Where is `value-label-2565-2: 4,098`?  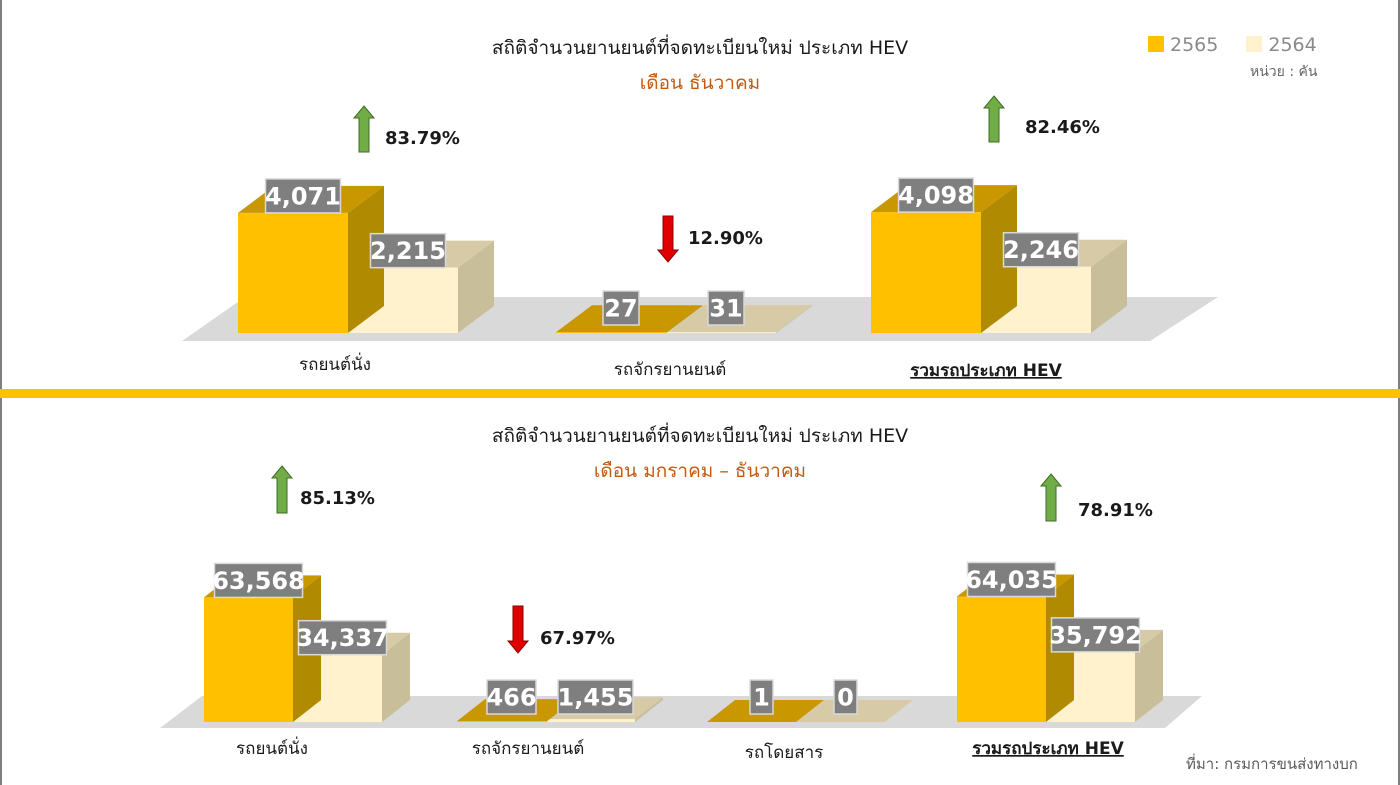 value-label-2565-2: 4,098 is located at coordinates (936, 196).